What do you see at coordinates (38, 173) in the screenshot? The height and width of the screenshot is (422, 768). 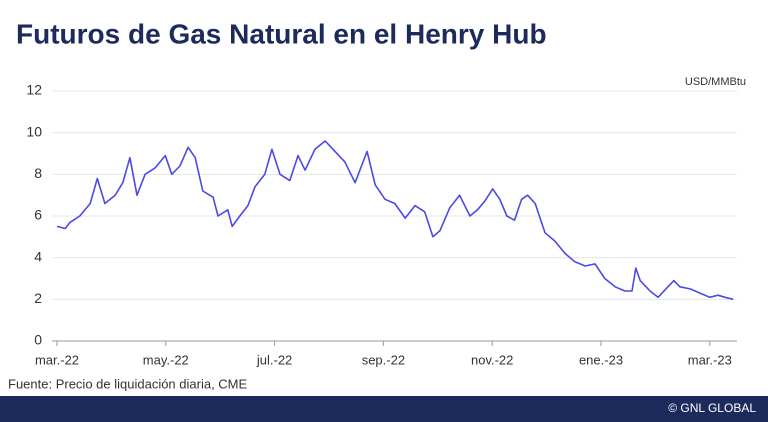 I see `y-tick-label: 8` at bounding box center [38, 173].